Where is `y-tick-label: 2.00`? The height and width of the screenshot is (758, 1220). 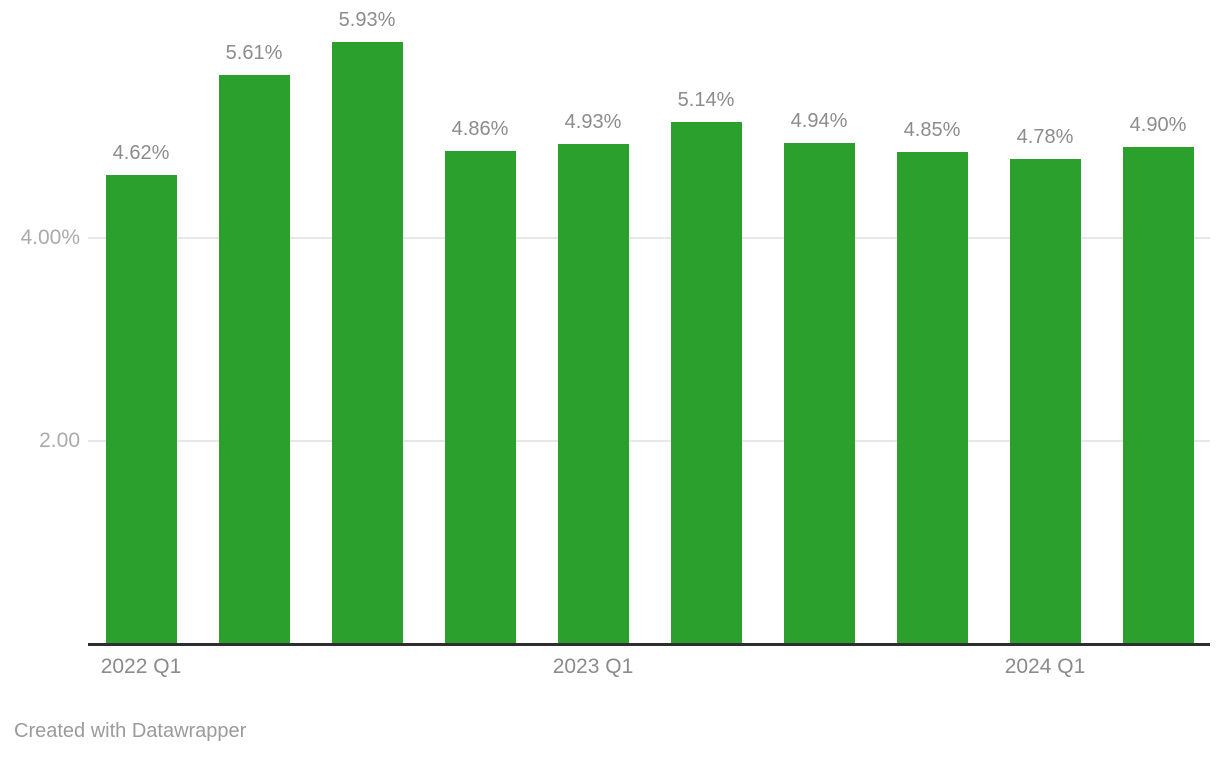 y-tick-label: 2.00 is located at coordinates (59, 440).